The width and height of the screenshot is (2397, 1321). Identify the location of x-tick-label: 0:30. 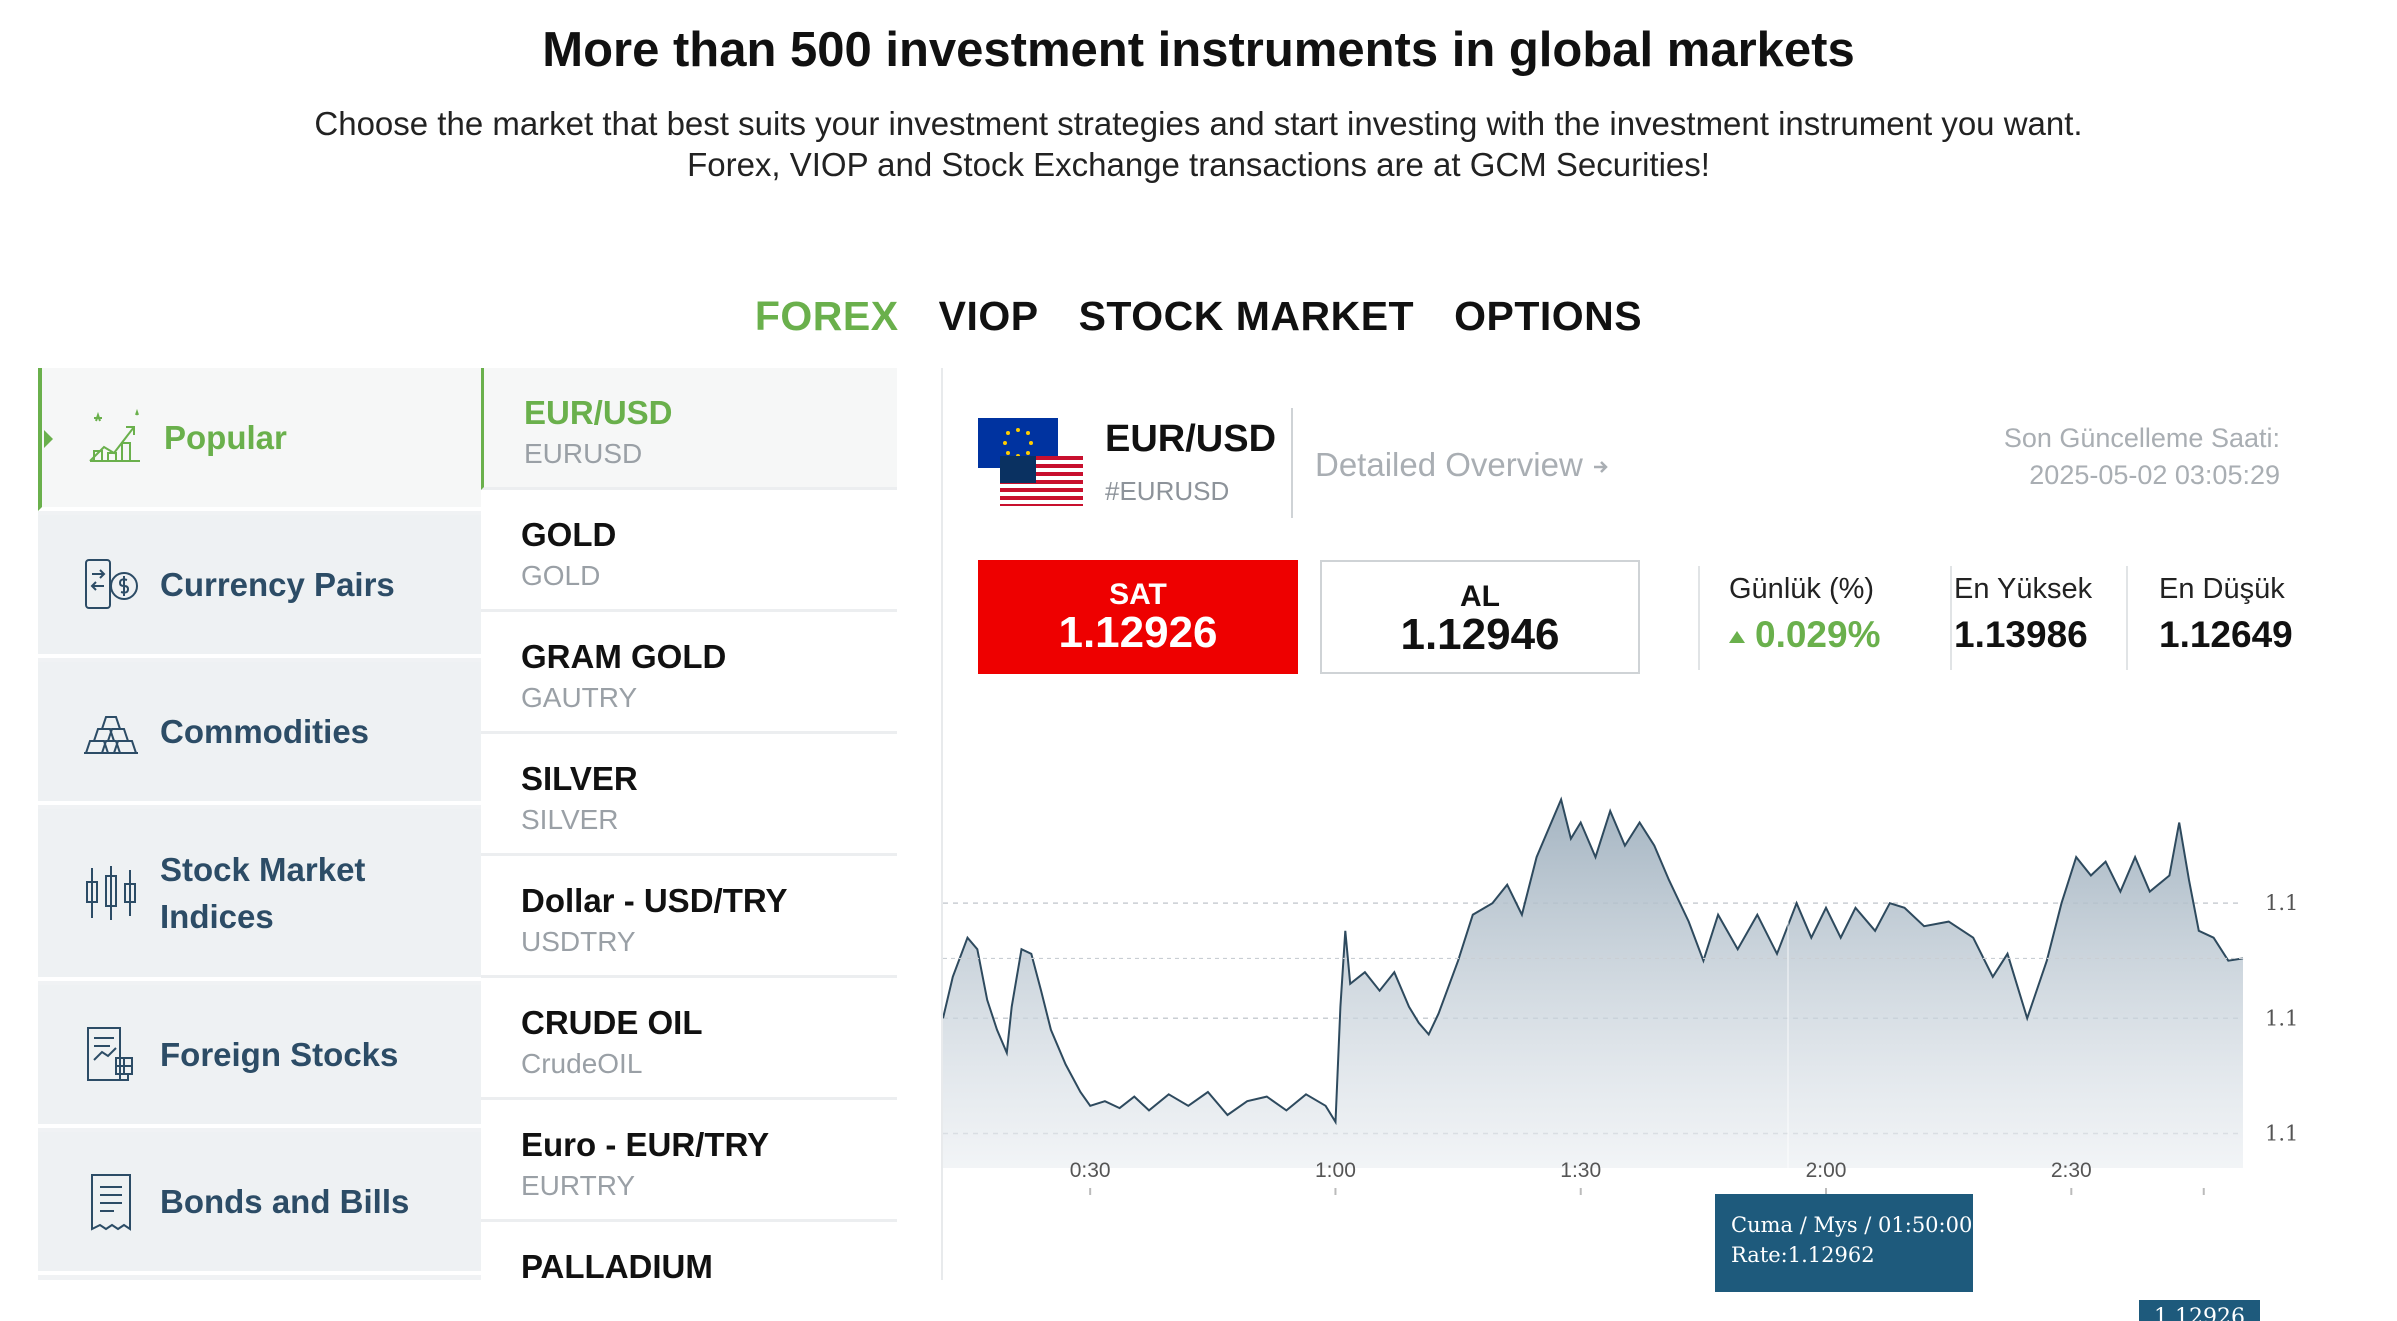
(1090, 1170).